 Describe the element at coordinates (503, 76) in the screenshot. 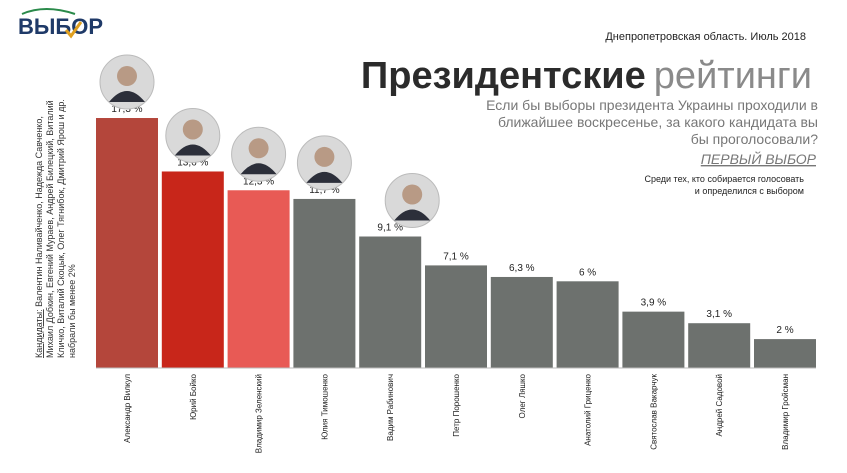

I see `title-bold: Президентские` at that location.